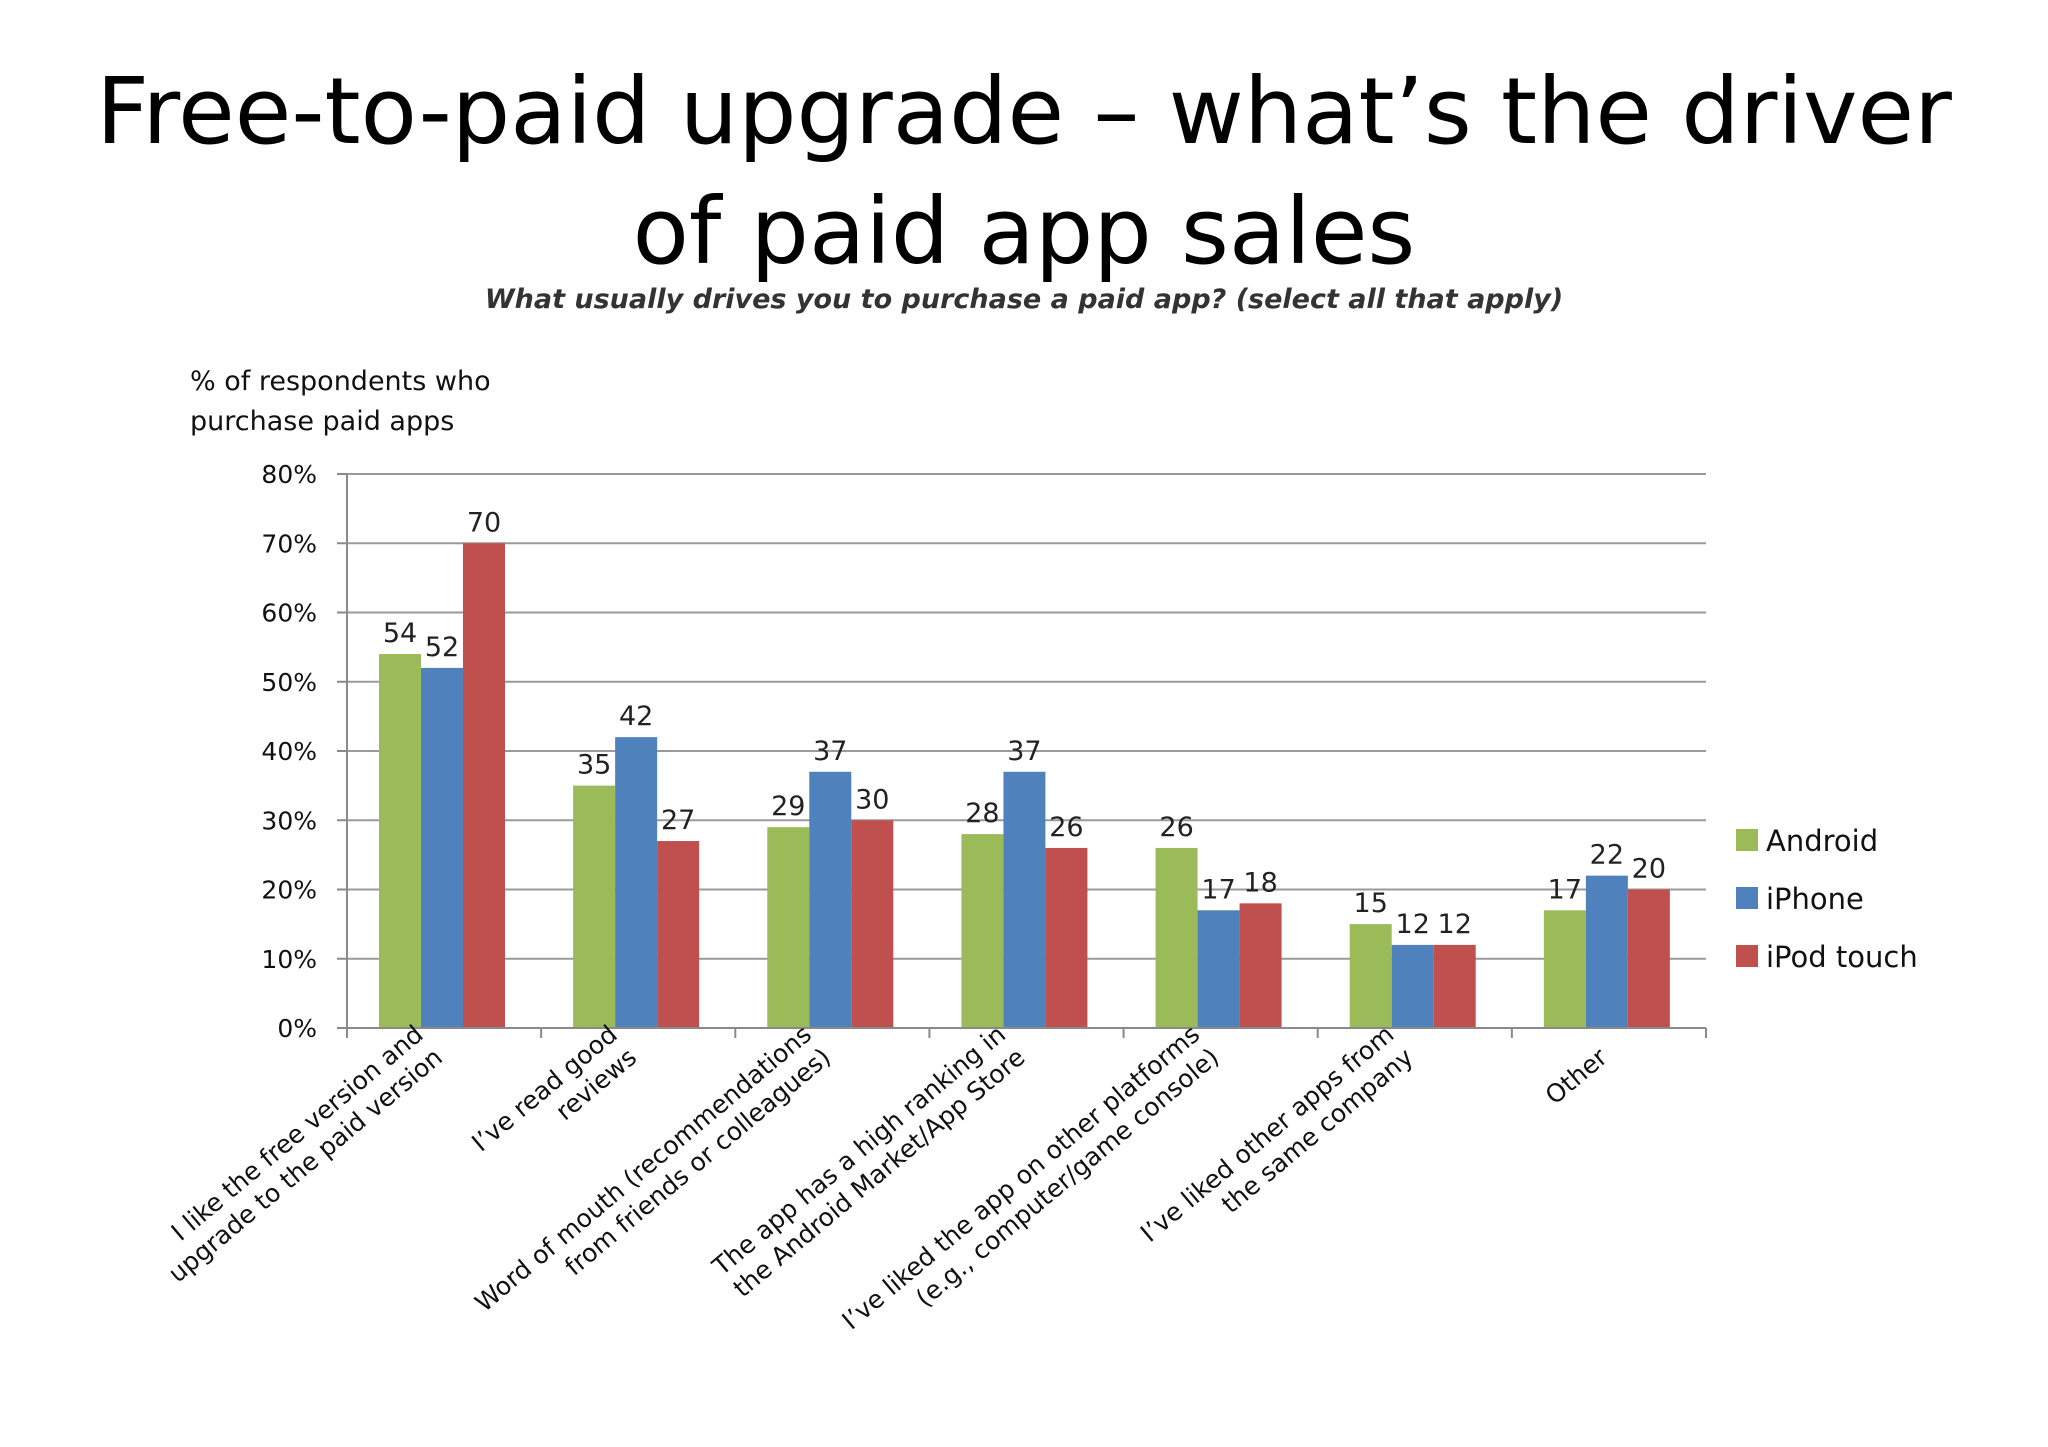 Image resolution: width=2048 pixels, height=1447 pixels. I want to click on legend-swatch-android, so click(1747, 840).